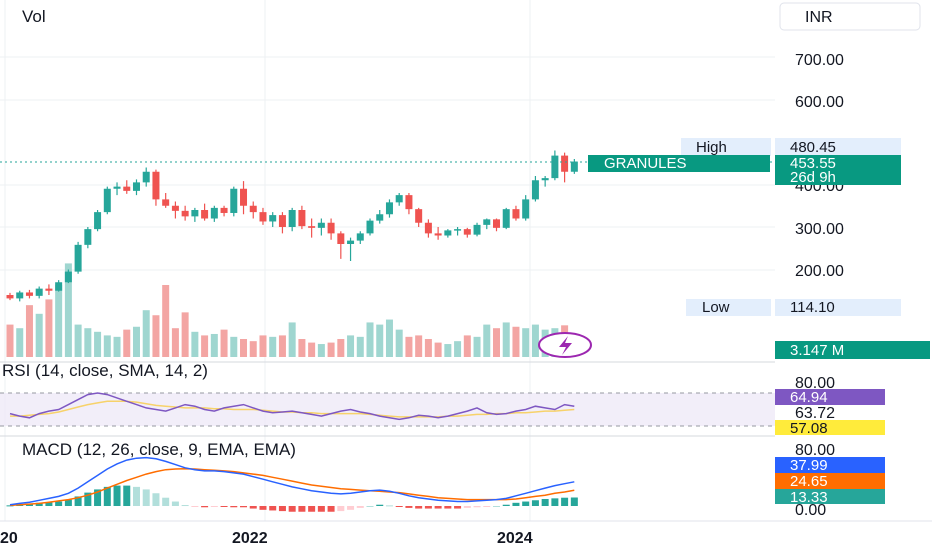 This screenshot has height=550, width=932. I want to click on macd-tick: 0.00, so click(810, 510).